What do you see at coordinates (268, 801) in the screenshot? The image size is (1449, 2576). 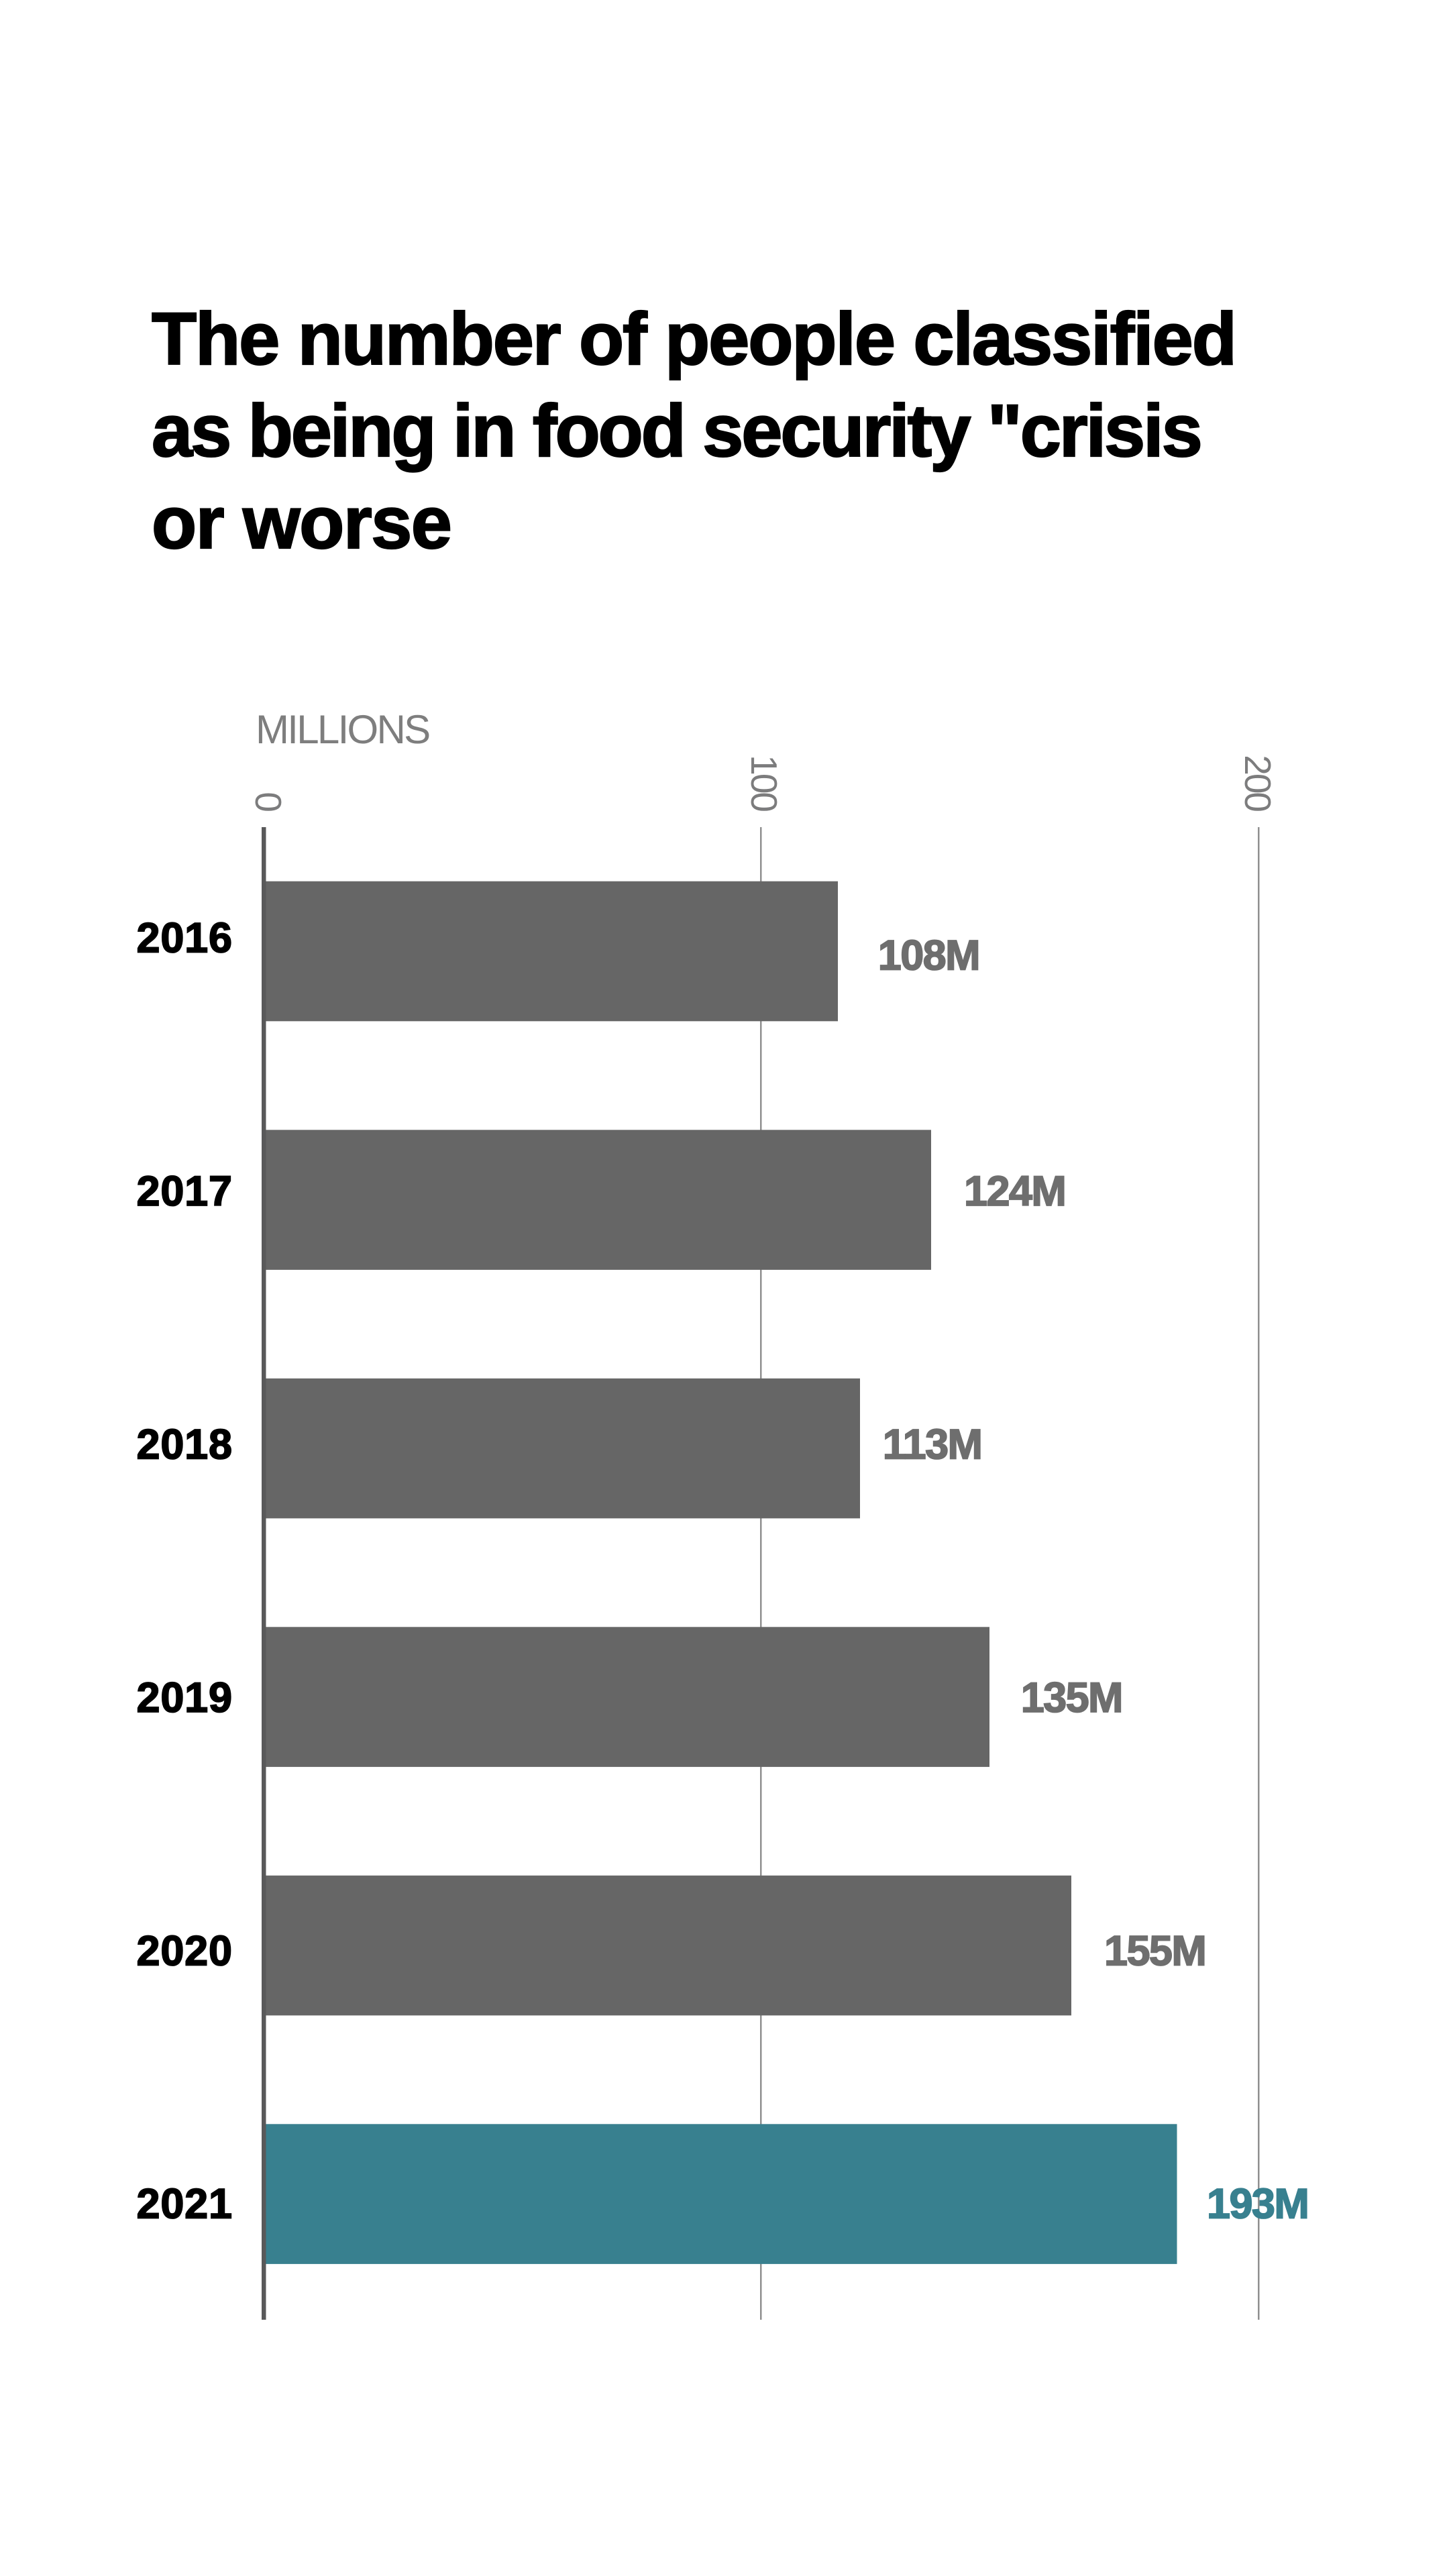 I see `svg-text: 0` at bounding box center [268, 801].